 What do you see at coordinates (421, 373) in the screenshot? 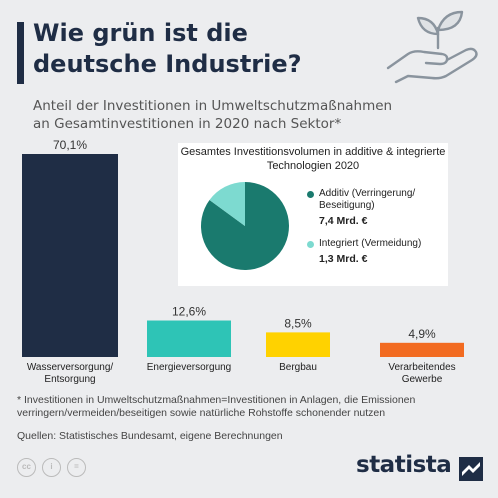
I see `category-label-verarbeitendes-gewerbe: Verarbeitendes Gewerbe` at bounding box center [421, 373].